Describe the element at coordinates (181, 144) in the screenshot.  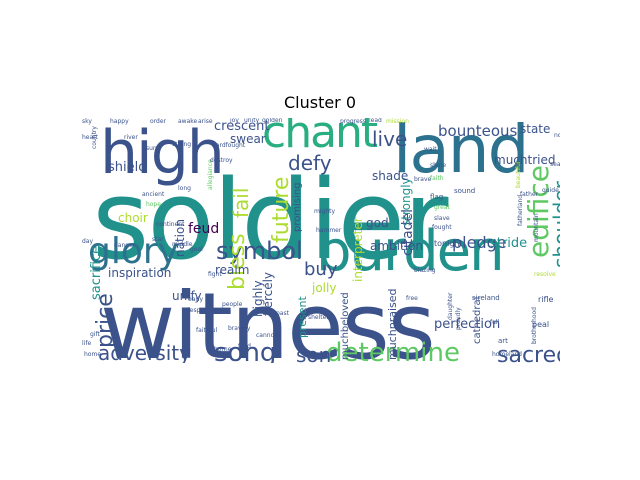
I see `word-strong: strong` at that location.